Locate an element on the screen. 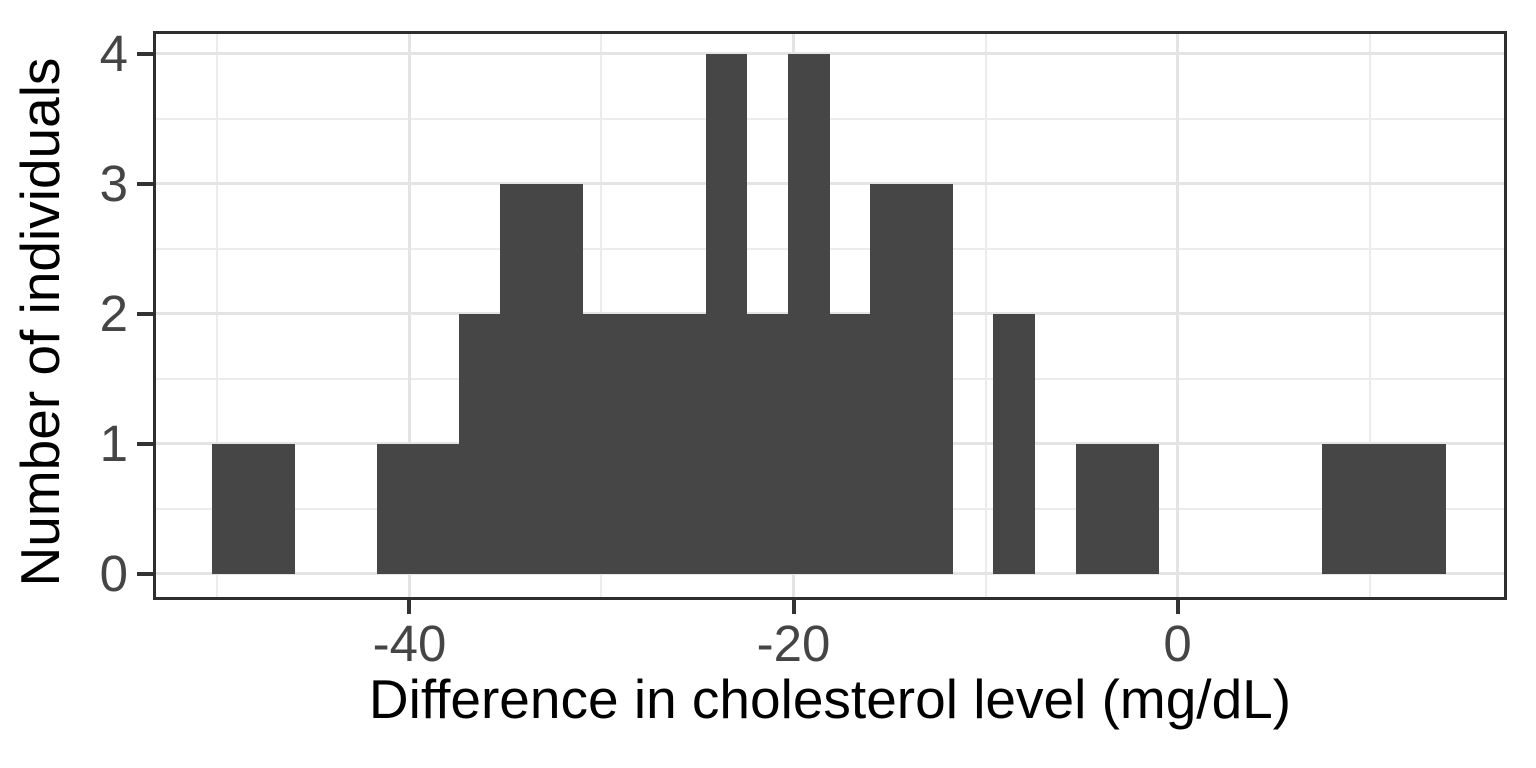 Image resolution: width=1536 pixels, height=768 pixels. x-tick-label: 0 is located at coordinates (1177, 643).